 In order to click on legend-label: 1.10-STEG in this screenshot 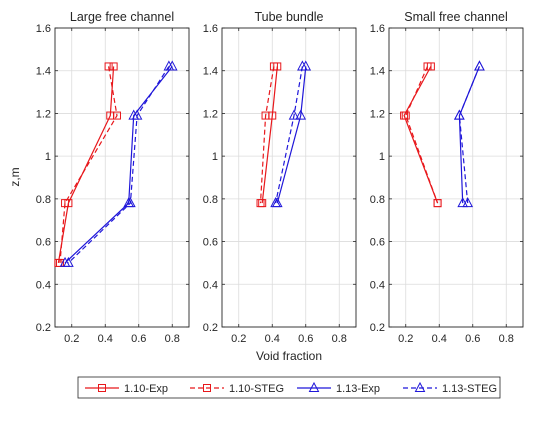, I will do `click(256, 389)`.